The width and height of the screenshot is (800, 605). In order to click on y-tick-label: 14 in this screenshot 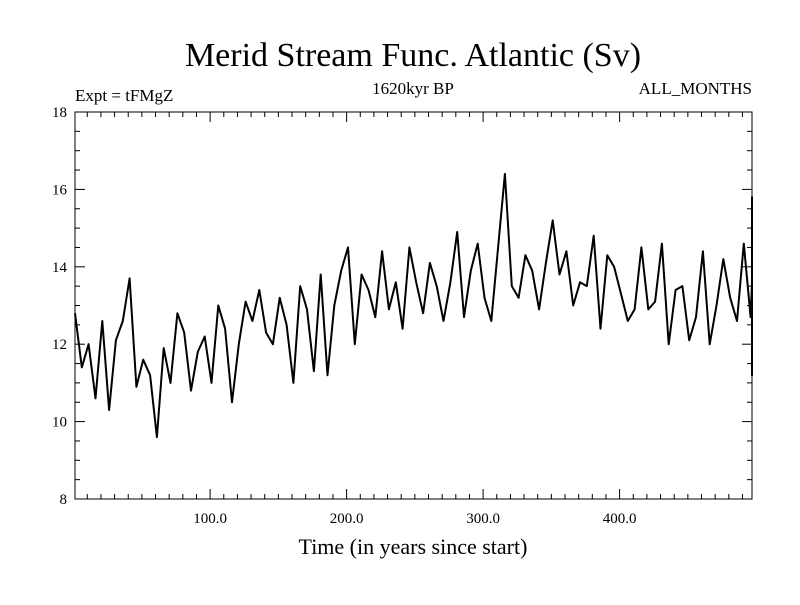, I will do `click(60, 268)`.